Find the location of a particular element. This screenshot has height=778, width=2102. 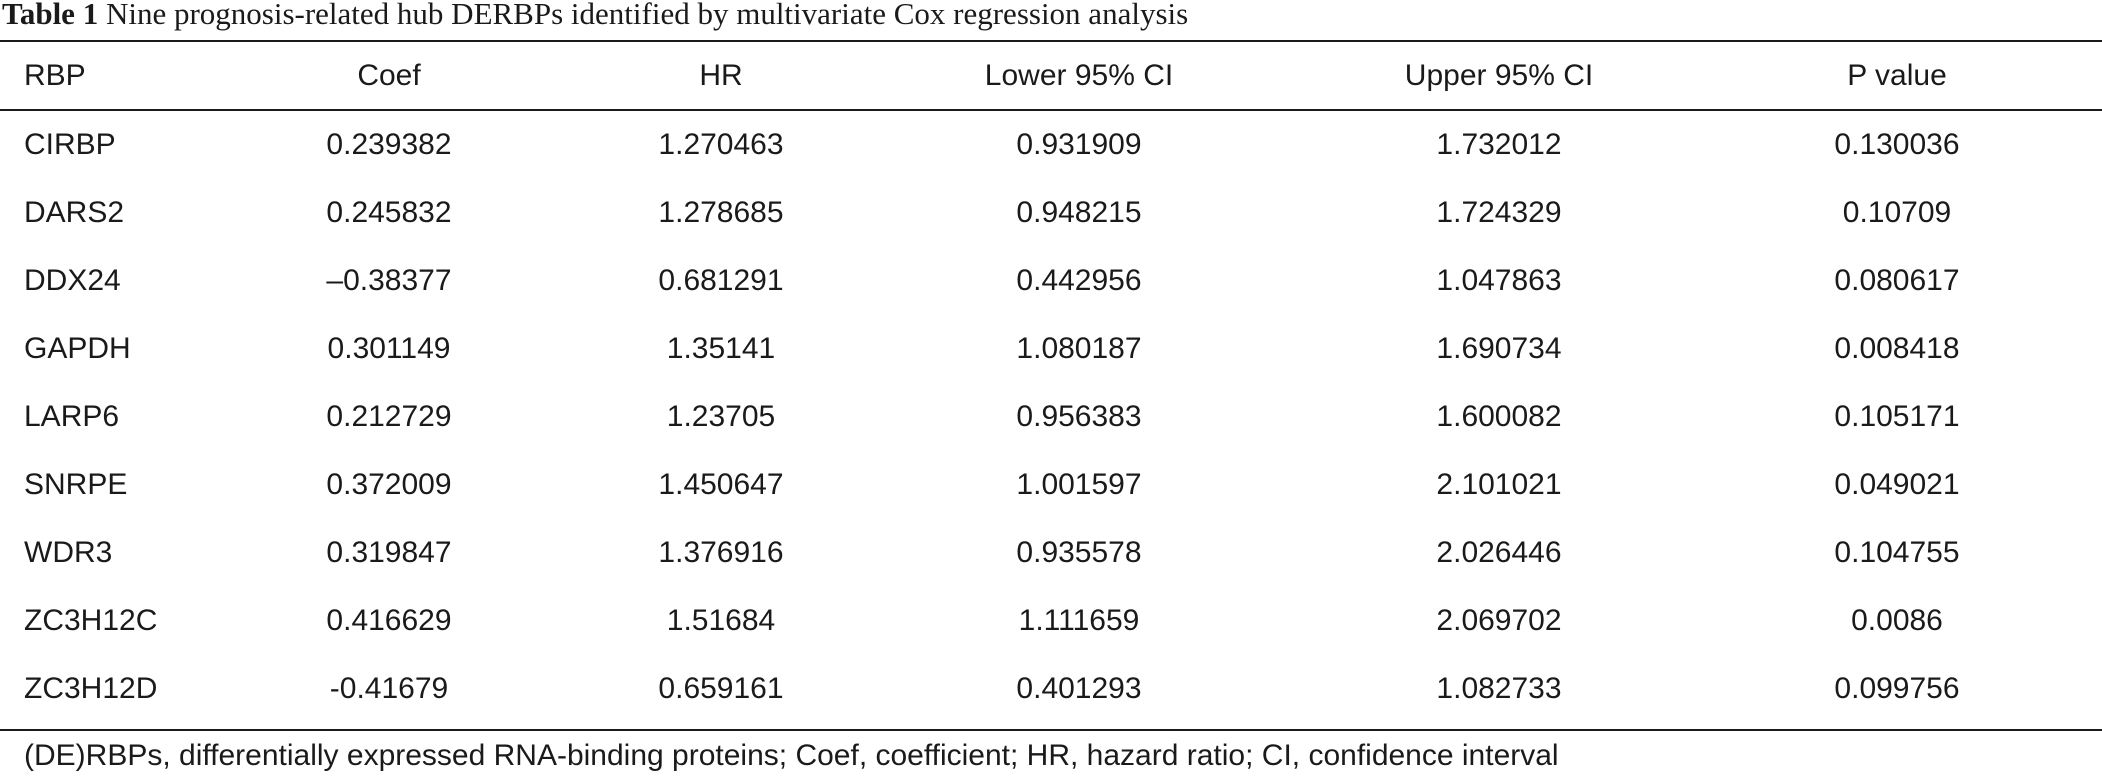

cell-rbp: ZC3H12C is located at coordinates (91, 620).